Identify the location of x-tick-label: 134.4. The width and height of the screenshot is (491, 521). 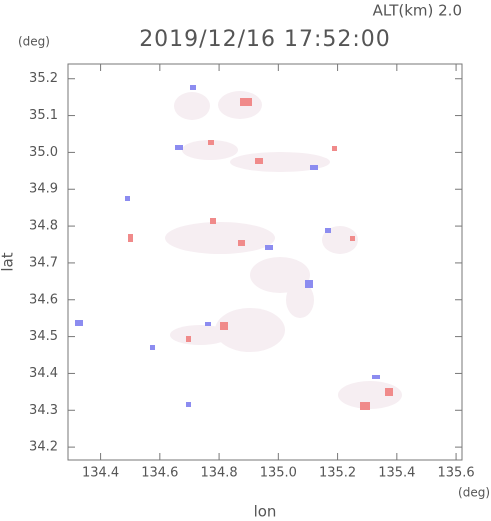
(100, 473).